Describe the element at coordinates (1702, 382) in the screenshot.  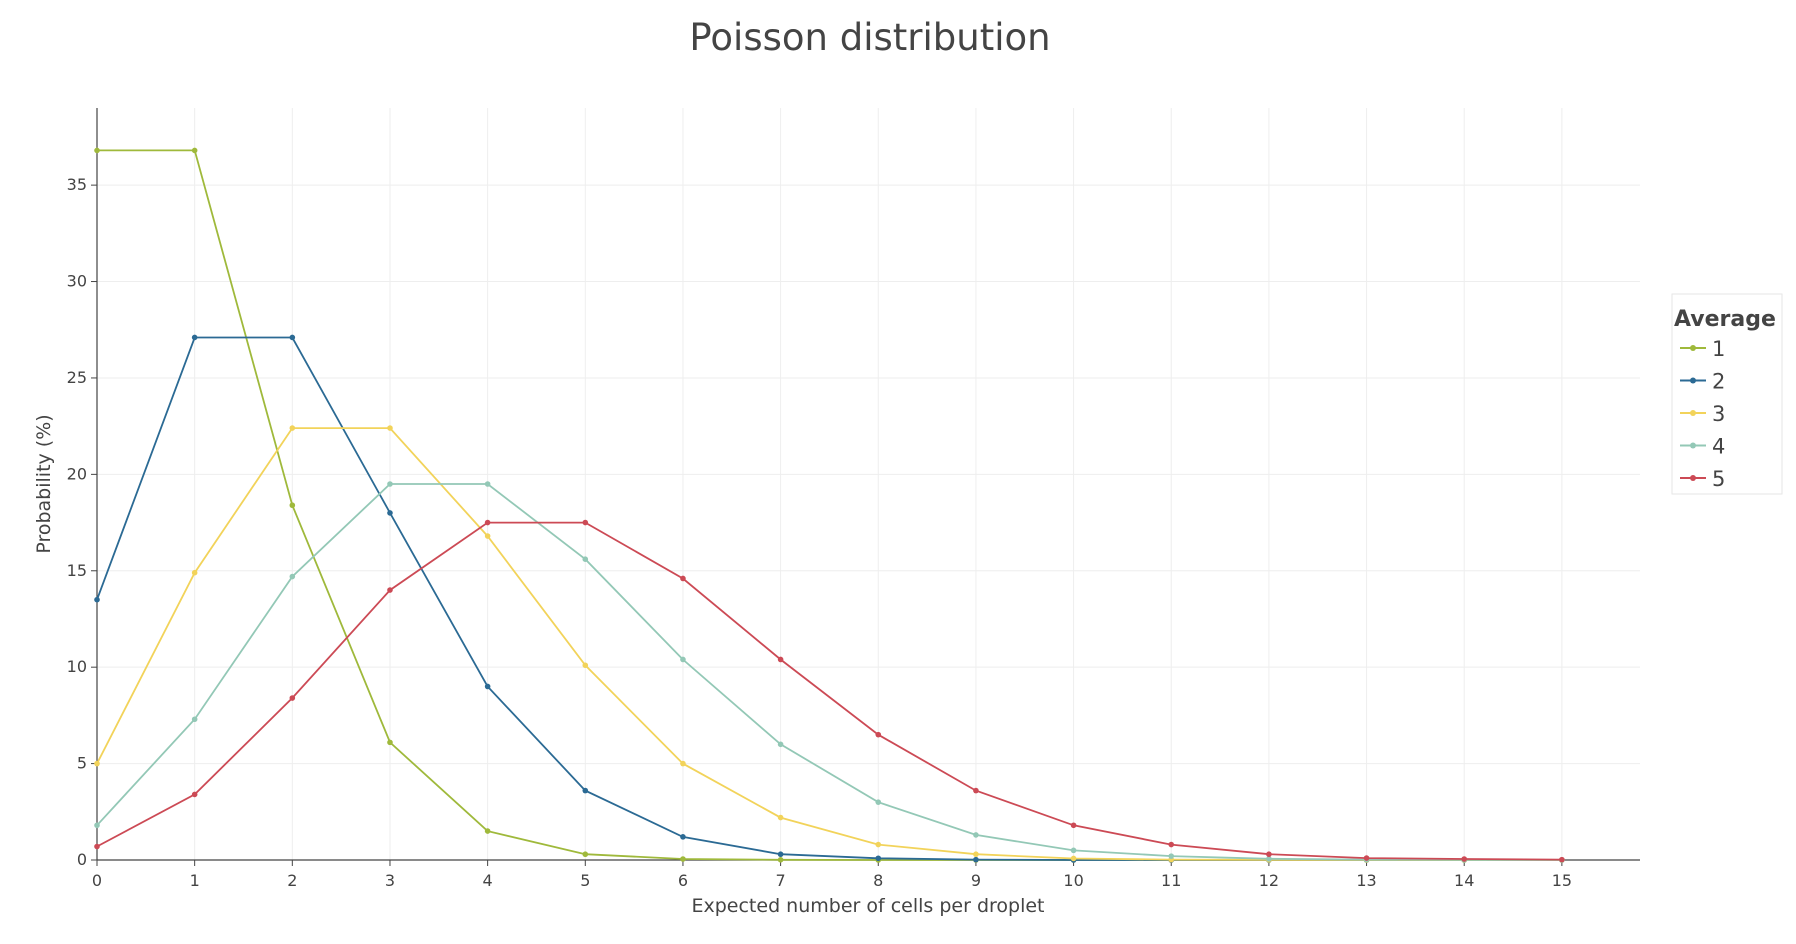
I see `legend-item-2: 2` at that location.